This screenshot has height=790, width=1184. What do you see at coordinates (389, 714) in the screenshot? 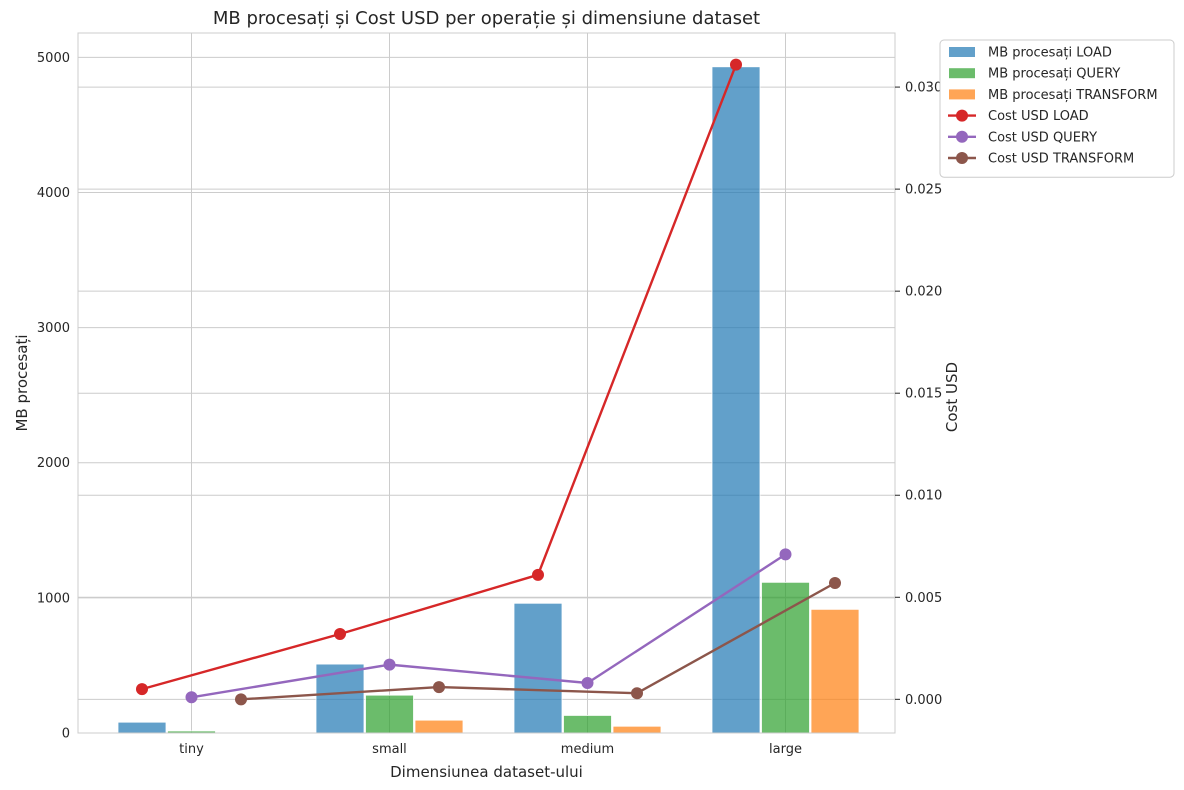
I see `bar-query-small` at bounding box center [389, 714].